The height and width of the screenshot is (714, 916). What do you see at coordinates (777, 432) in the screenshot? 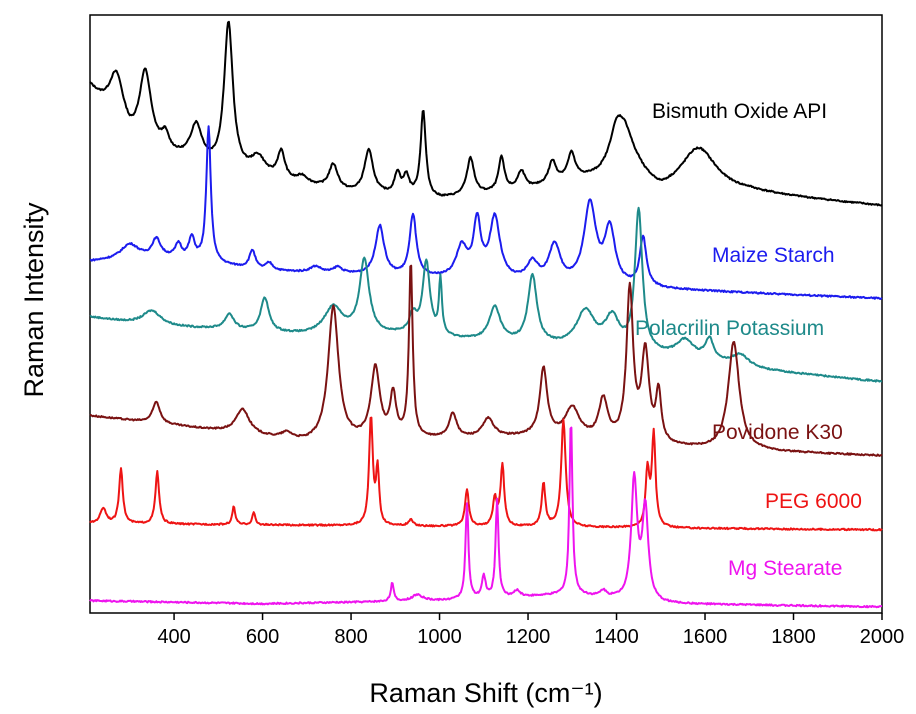
I see `series-label: Povidone K30` at bounding box center [777, 432].